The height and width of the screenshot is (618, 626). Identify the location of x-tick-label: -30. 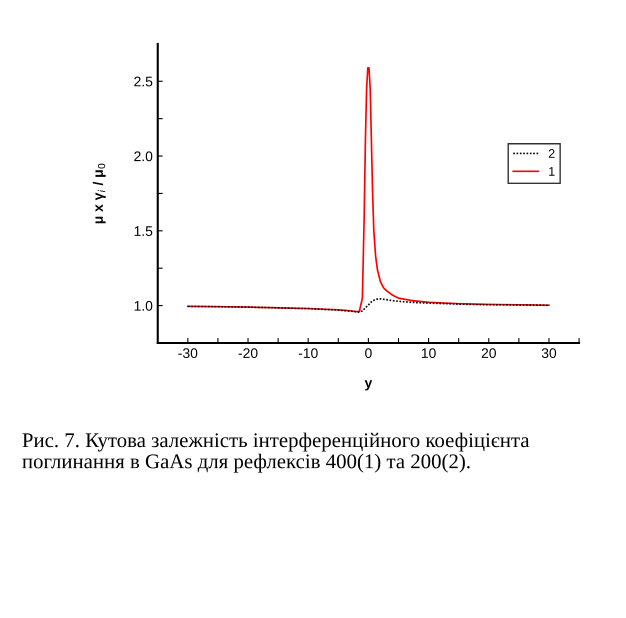
(188, 353).